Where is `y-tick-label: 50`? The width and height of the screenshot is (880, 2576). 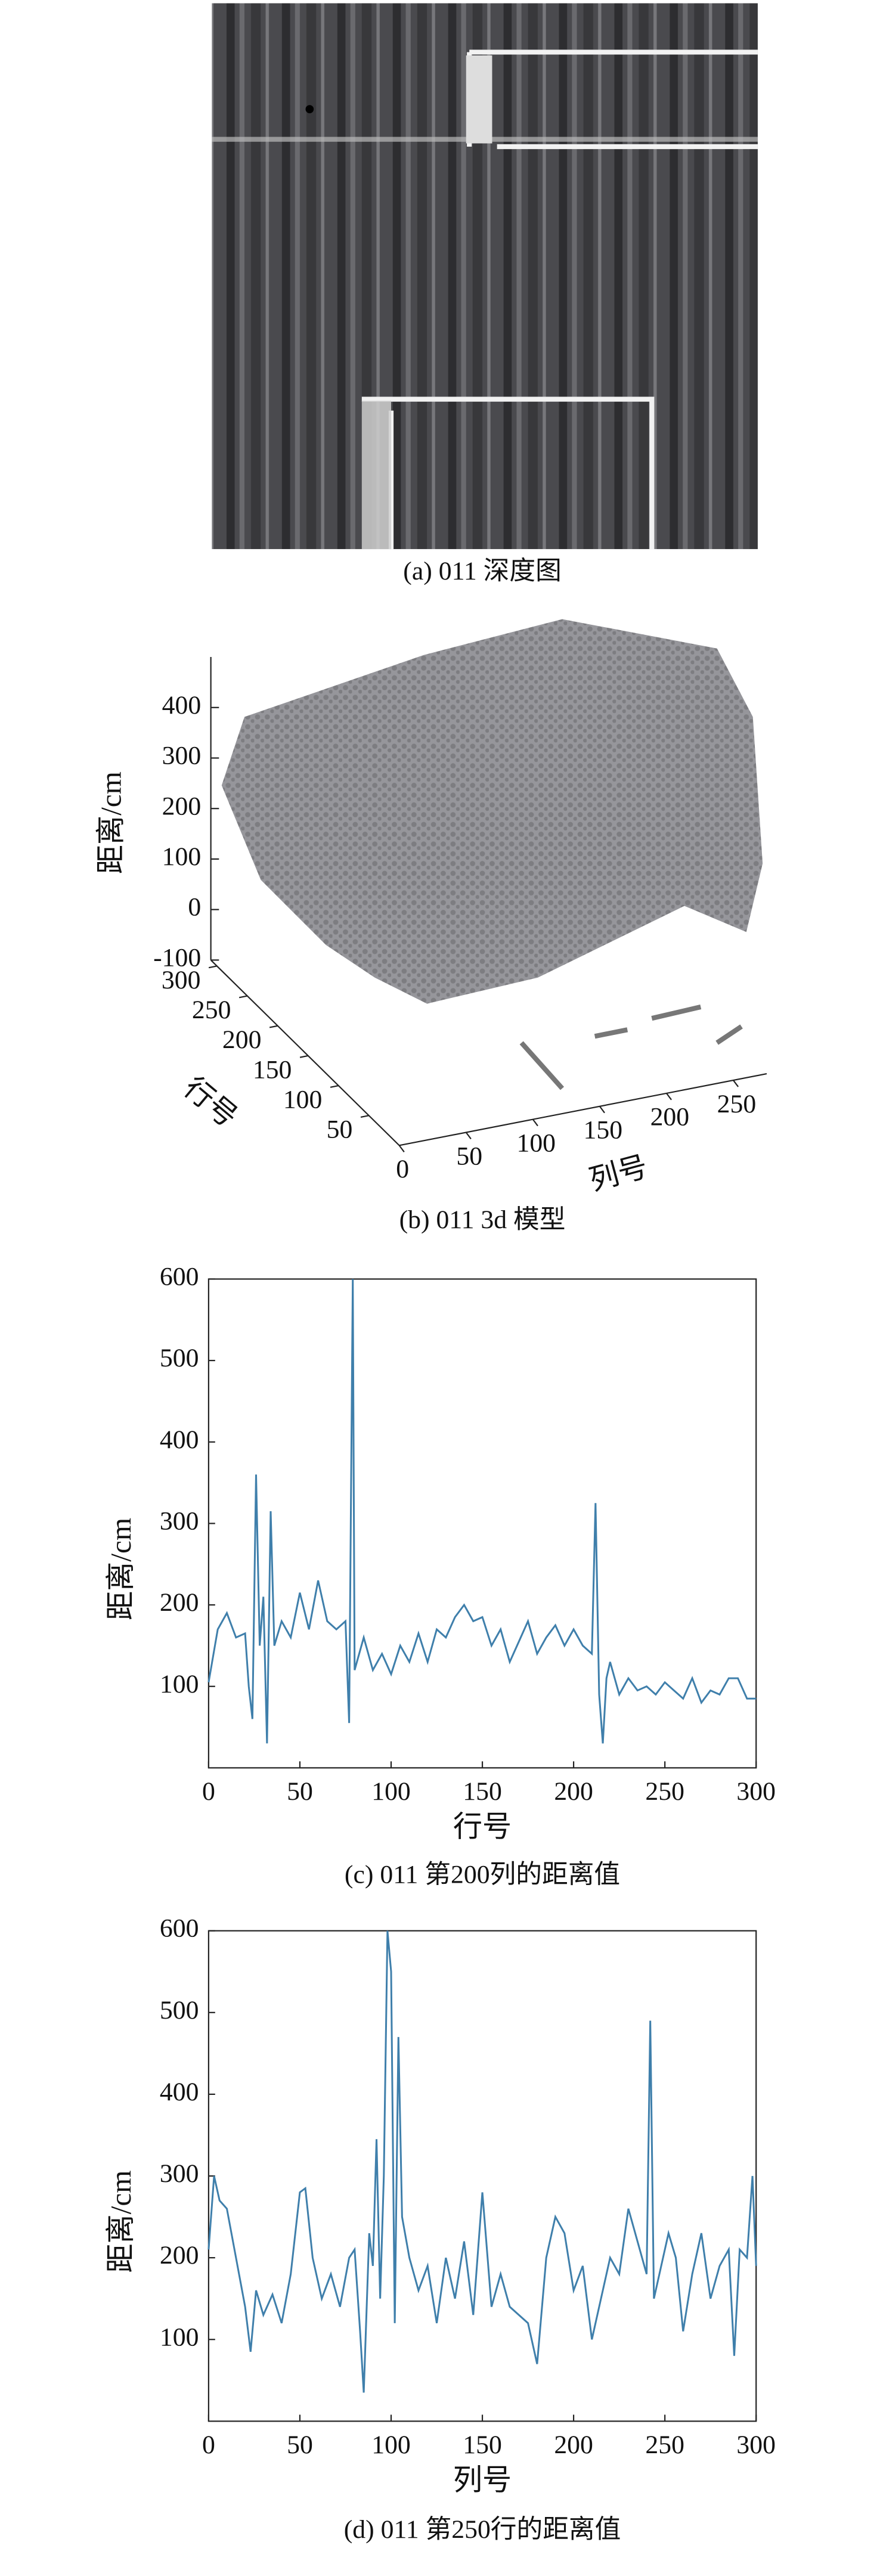
y-tick-label: 50 is located at coordinates (340, 1129).